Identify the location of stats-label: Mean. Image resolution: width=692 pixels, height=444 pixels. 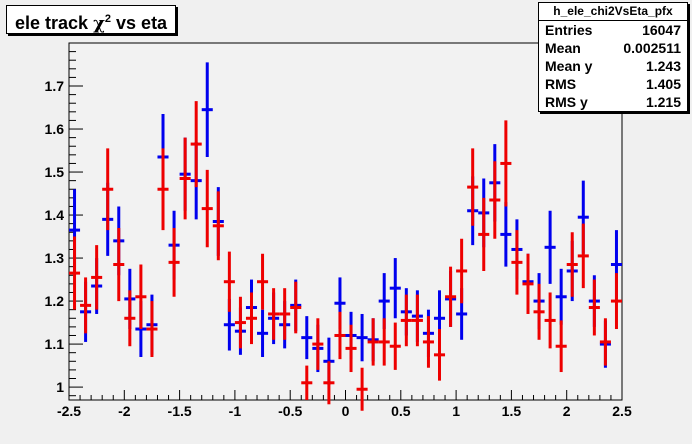
(563, 48).